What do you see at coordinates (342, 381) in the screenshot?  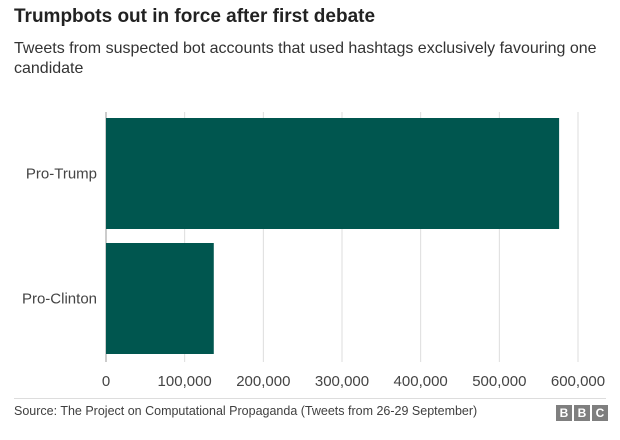 I see `x-tick-label: 300,000` at bounding box center [342, 381].